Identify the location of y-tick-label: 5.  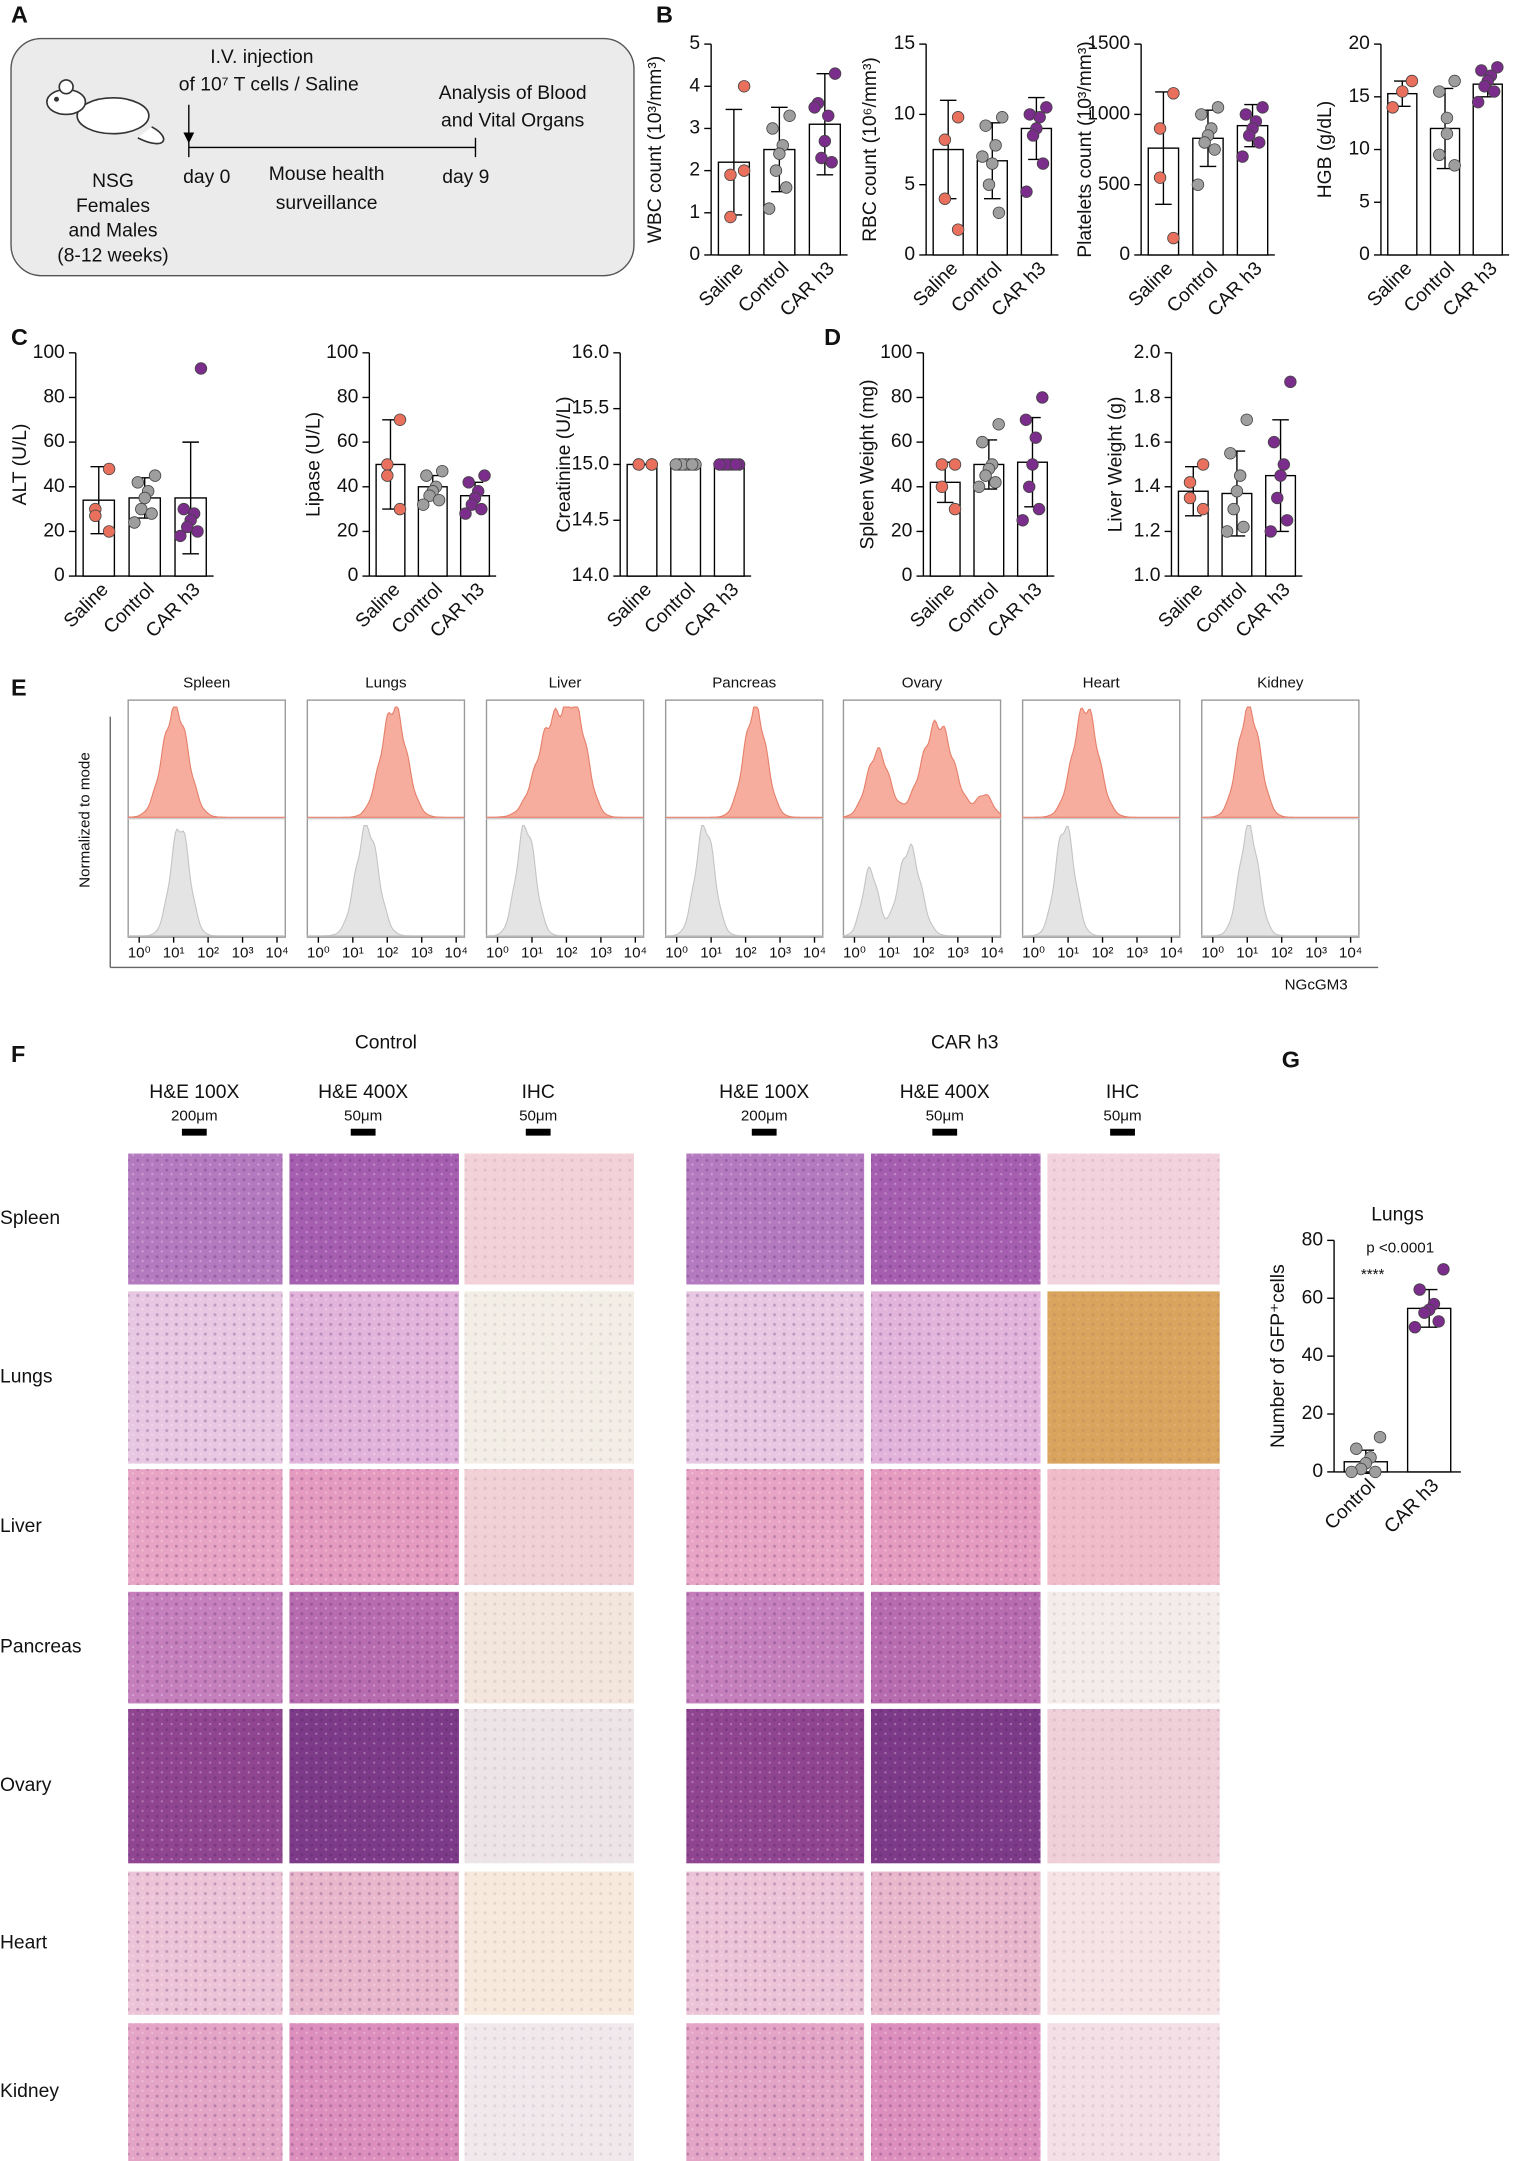
(909, 184).